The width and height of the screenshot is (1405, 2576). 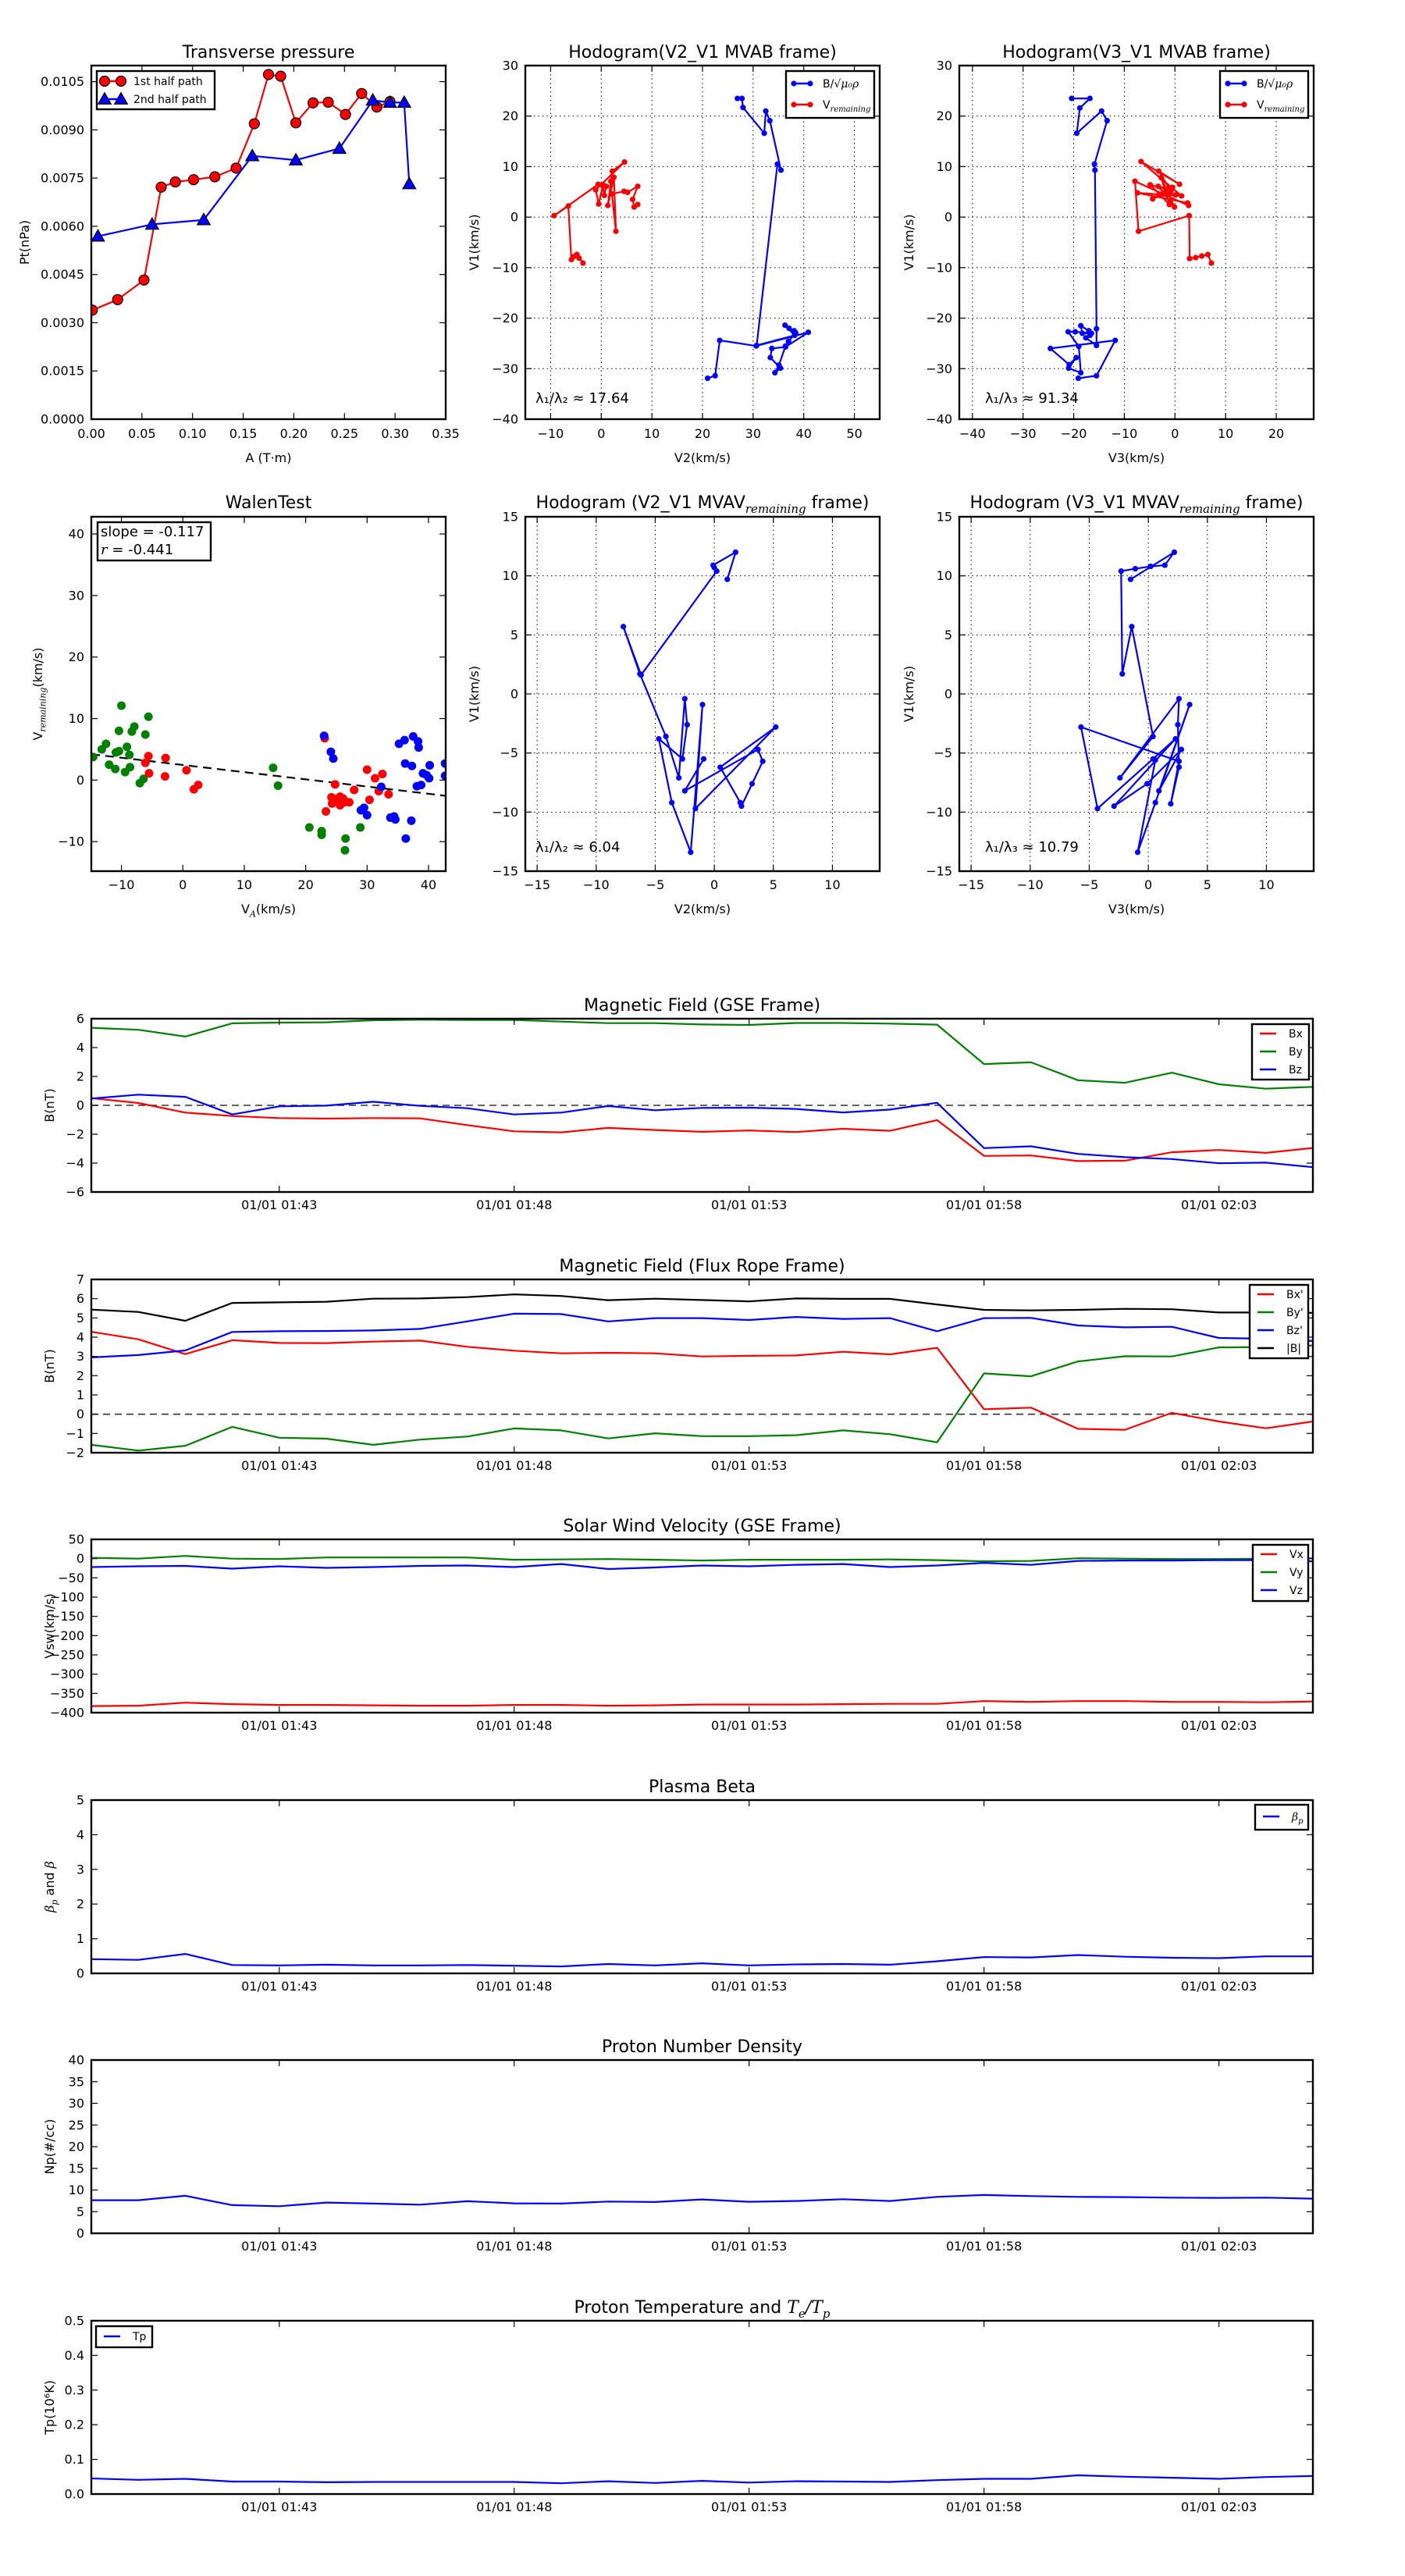 What do you see at coordinates (74, 2459) in the screenshot?
I see `y-tick-label: 0.1` at bounding box center [74, 2459].